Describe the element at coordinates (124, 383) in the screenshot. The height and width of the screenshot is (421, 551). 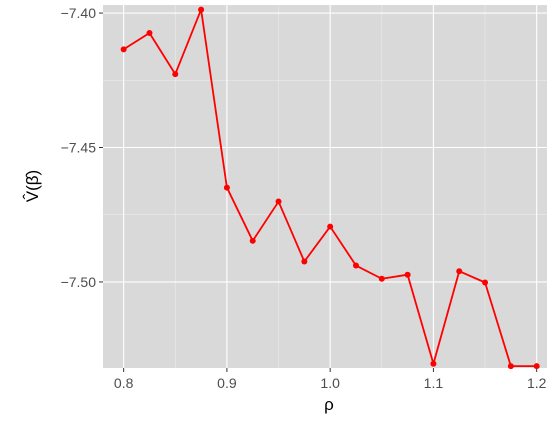
I see `x-tick-label: 0.8` at that location.